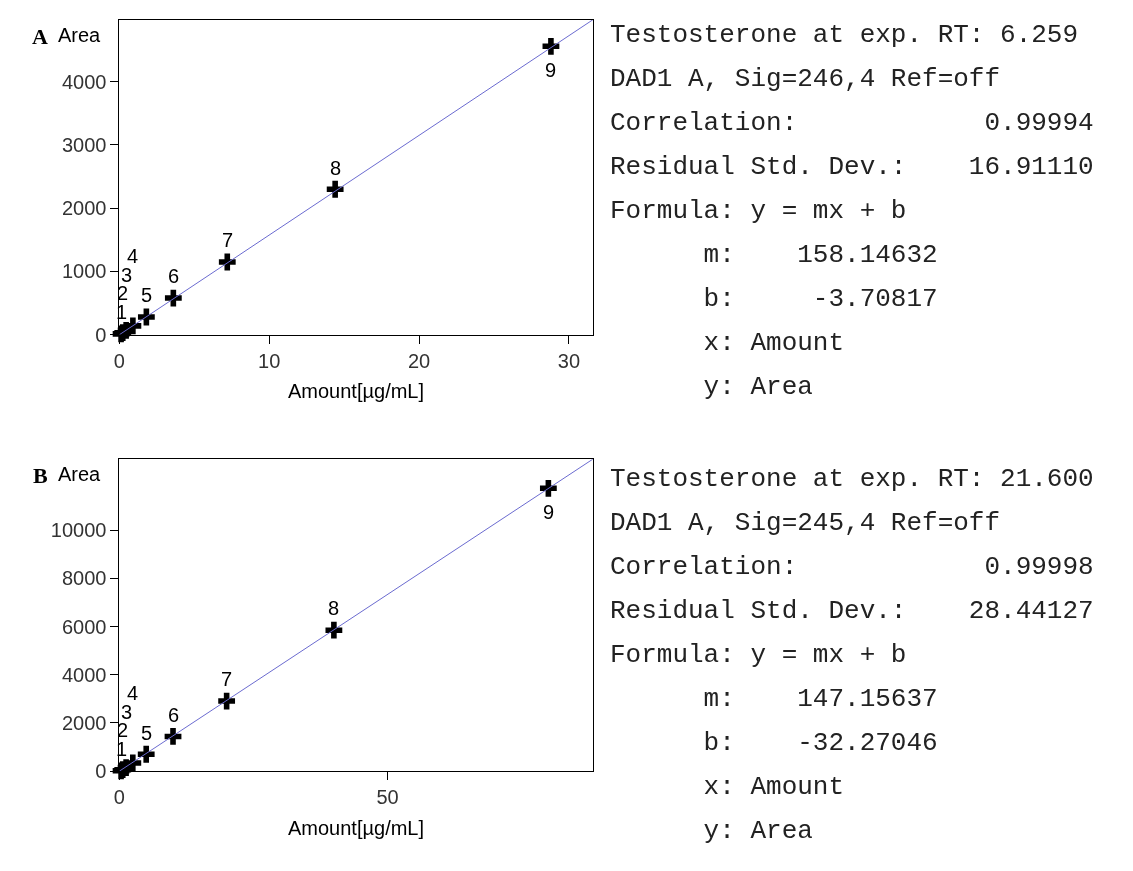 The width and height of the screenshot is (1133, 871). I want to click on text: Correlation: 0.99994, so click(852, 123).